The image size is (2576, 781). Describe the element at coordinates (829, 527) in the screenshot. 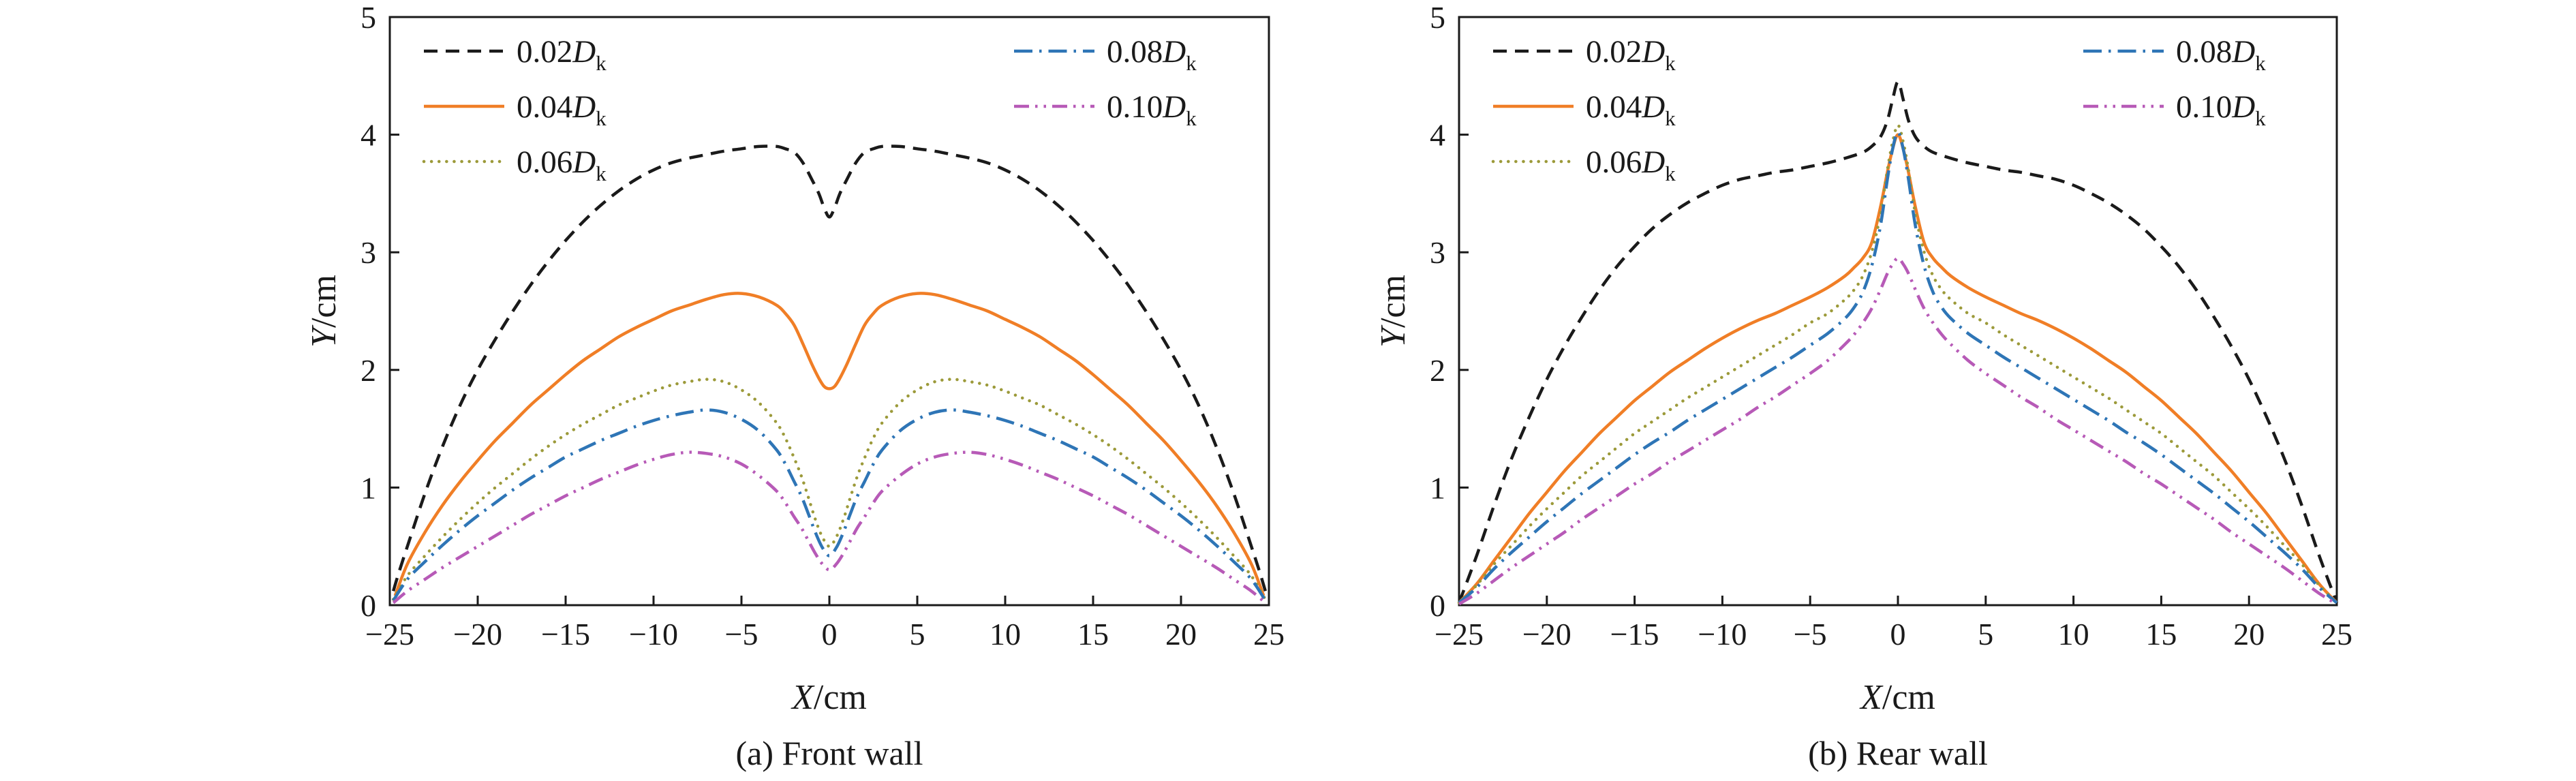

I see `series-0.10Dk` at that location.